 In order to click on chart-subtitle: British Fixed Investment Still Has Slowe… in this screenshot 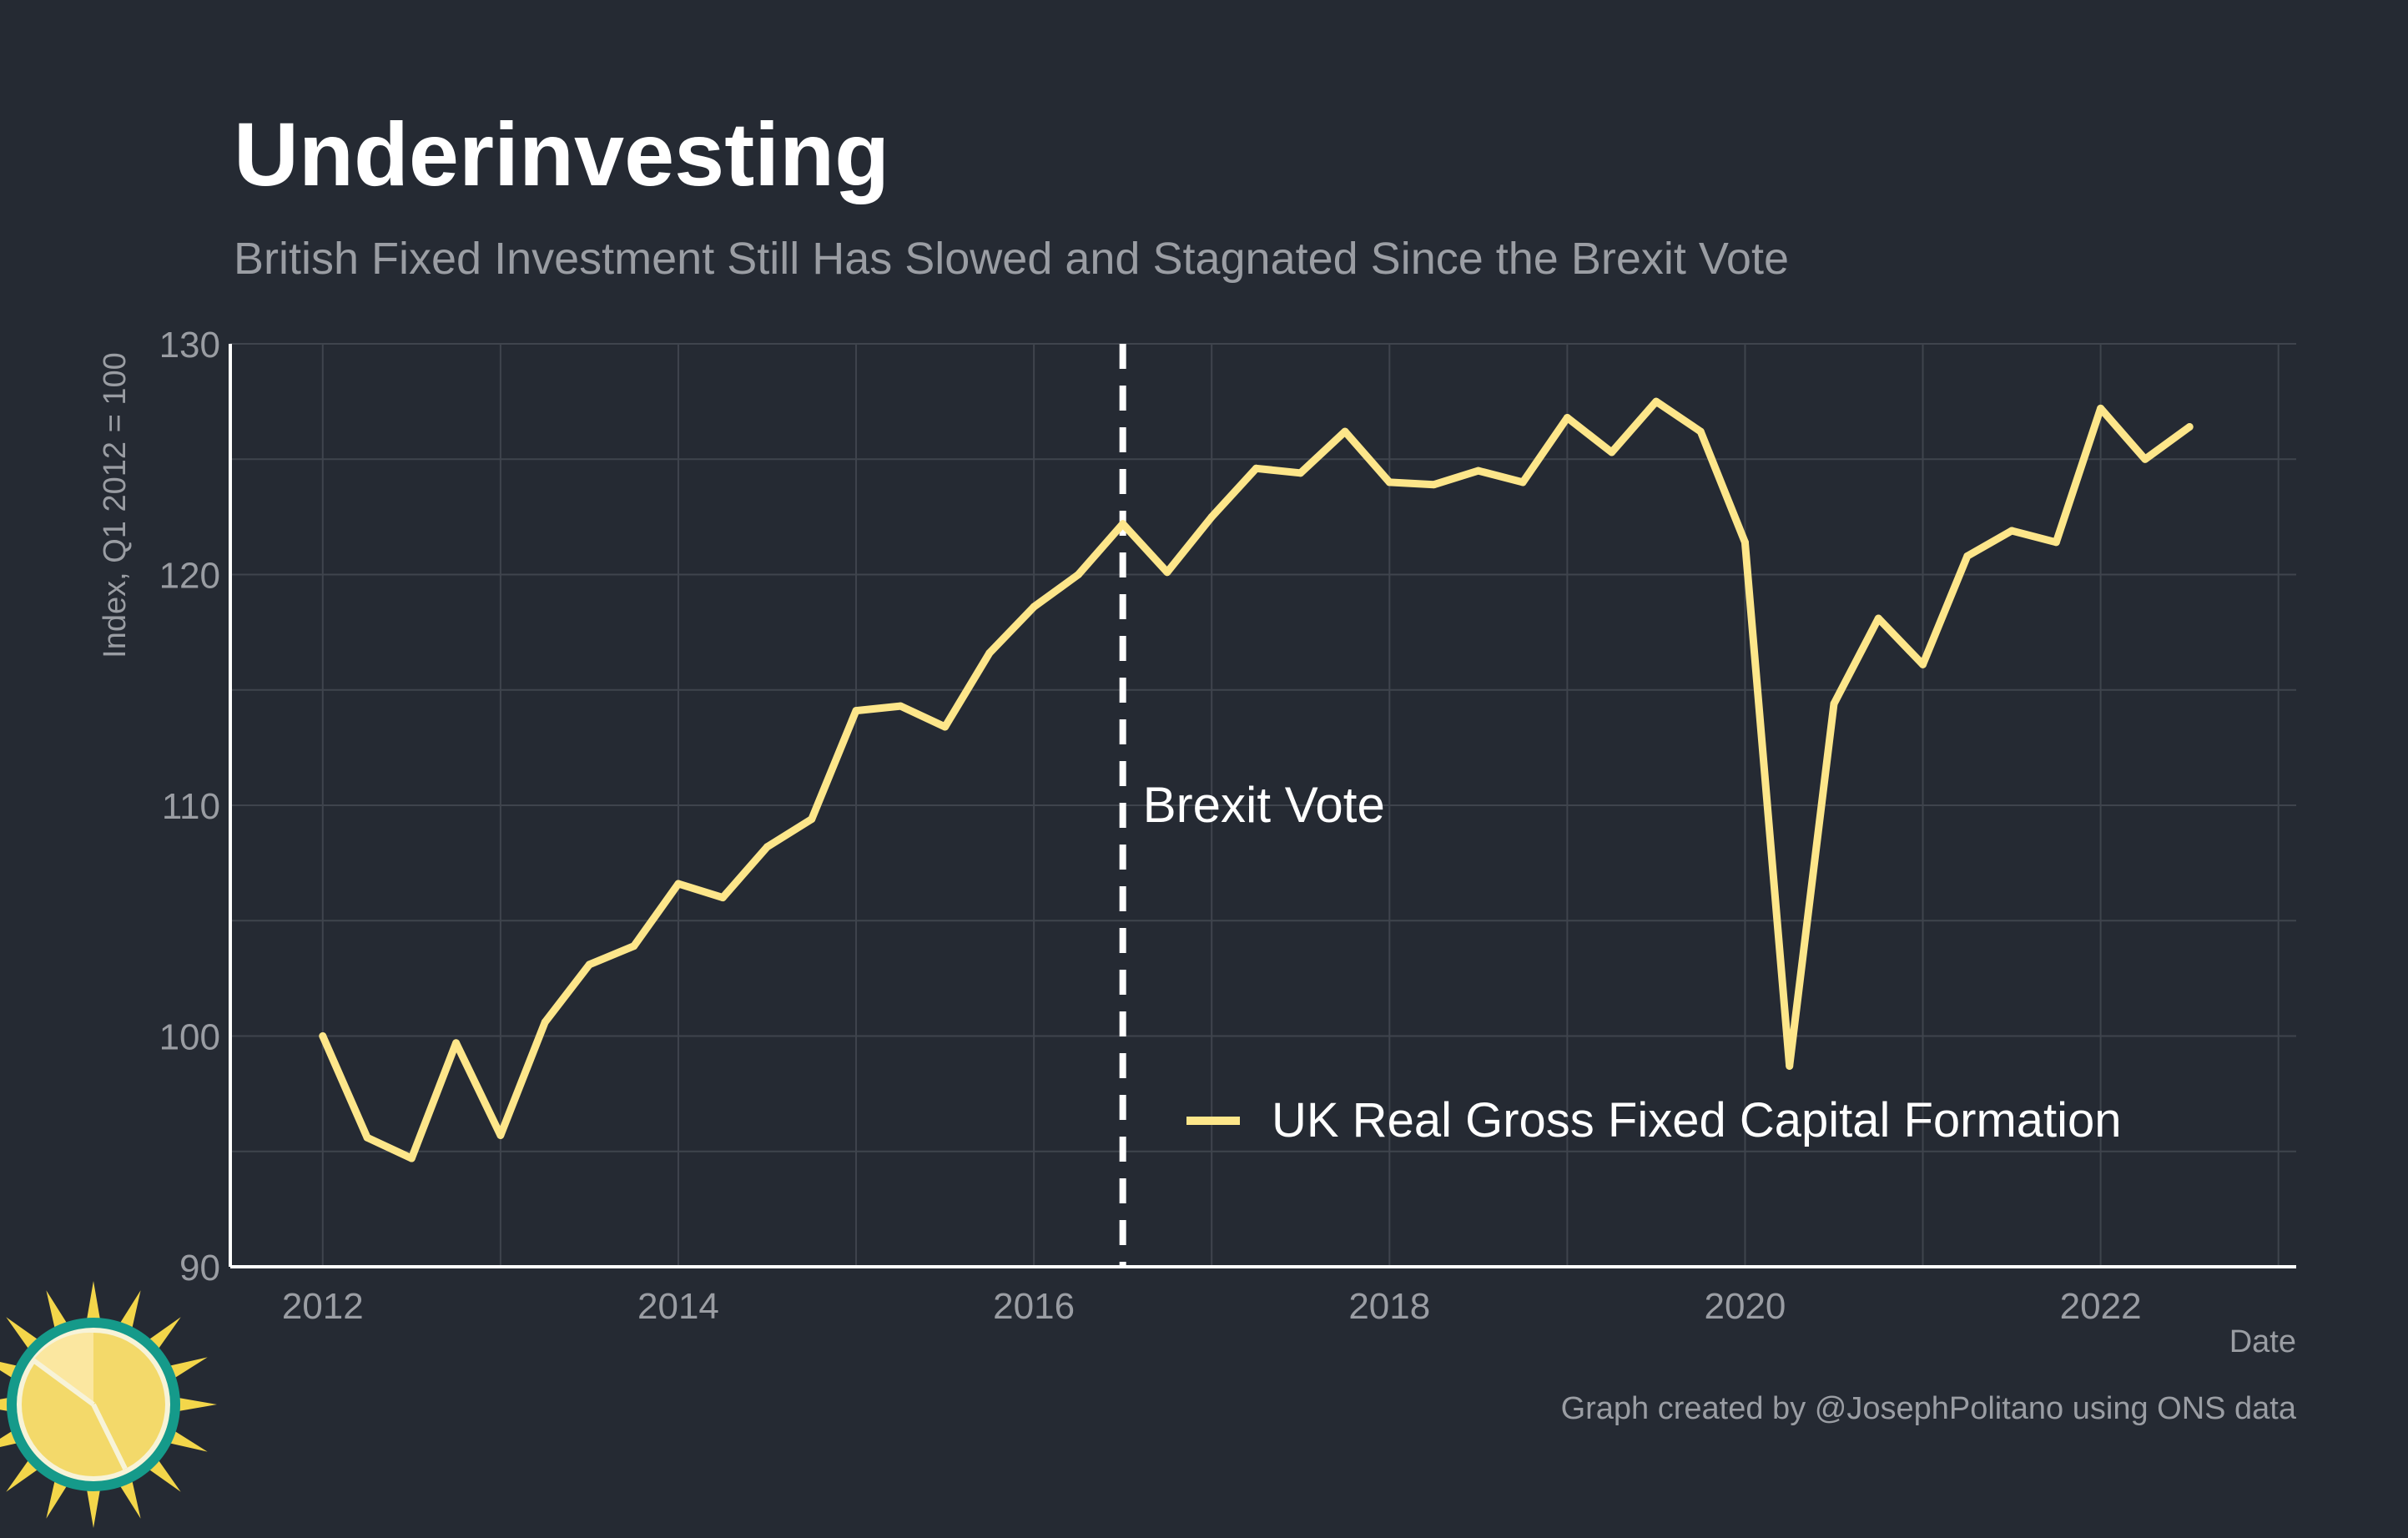, I will do `click(1011, 259)`.